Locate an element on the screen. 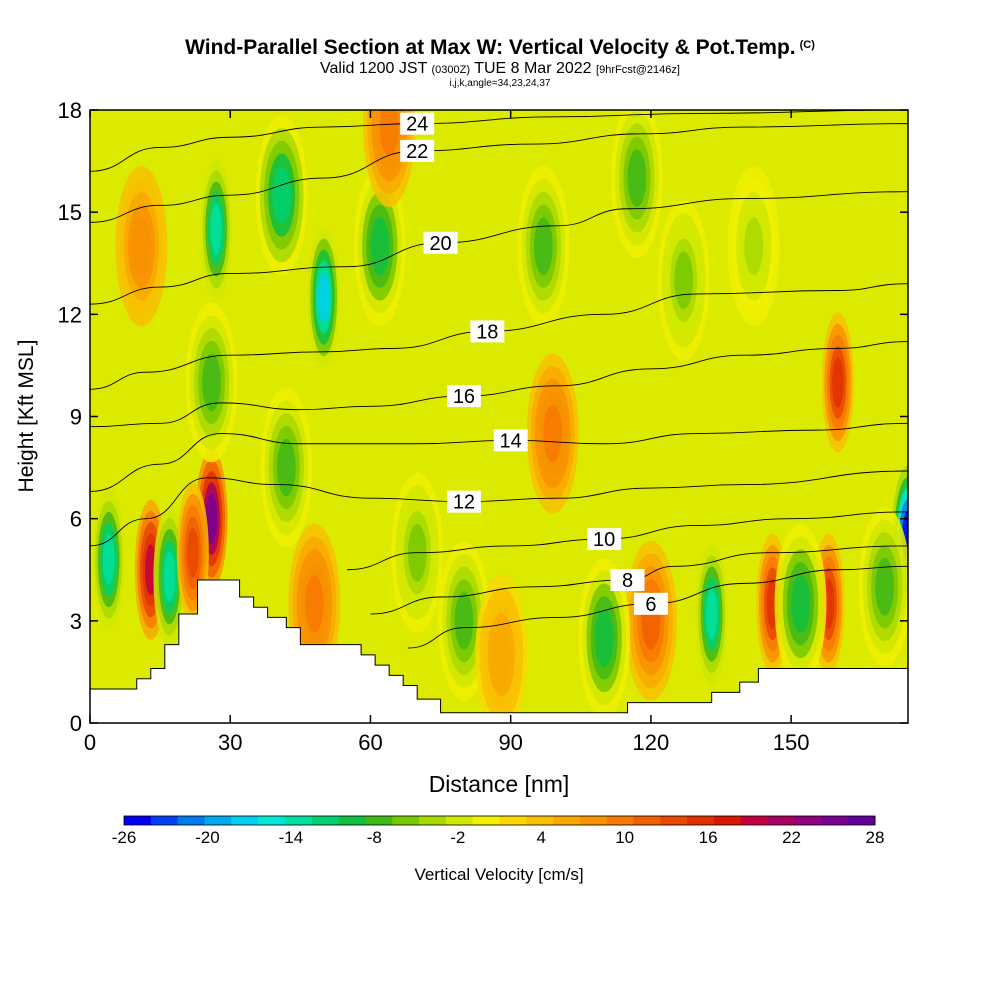 The image size is (1000, 1000). x-tick-label: 150 is located at coordinates (791, 742).